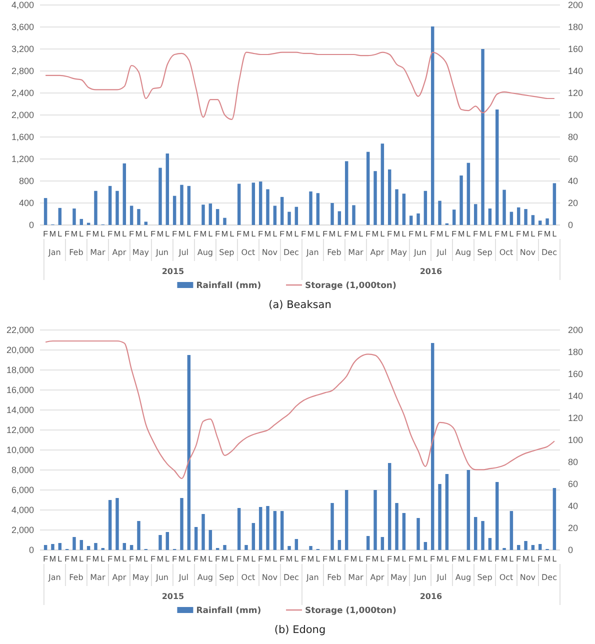  What do you see at coordinates (229, 286) in the screenshot?
I see `legend-label: Rainfall (mm)` at bounding box center [229, 286].